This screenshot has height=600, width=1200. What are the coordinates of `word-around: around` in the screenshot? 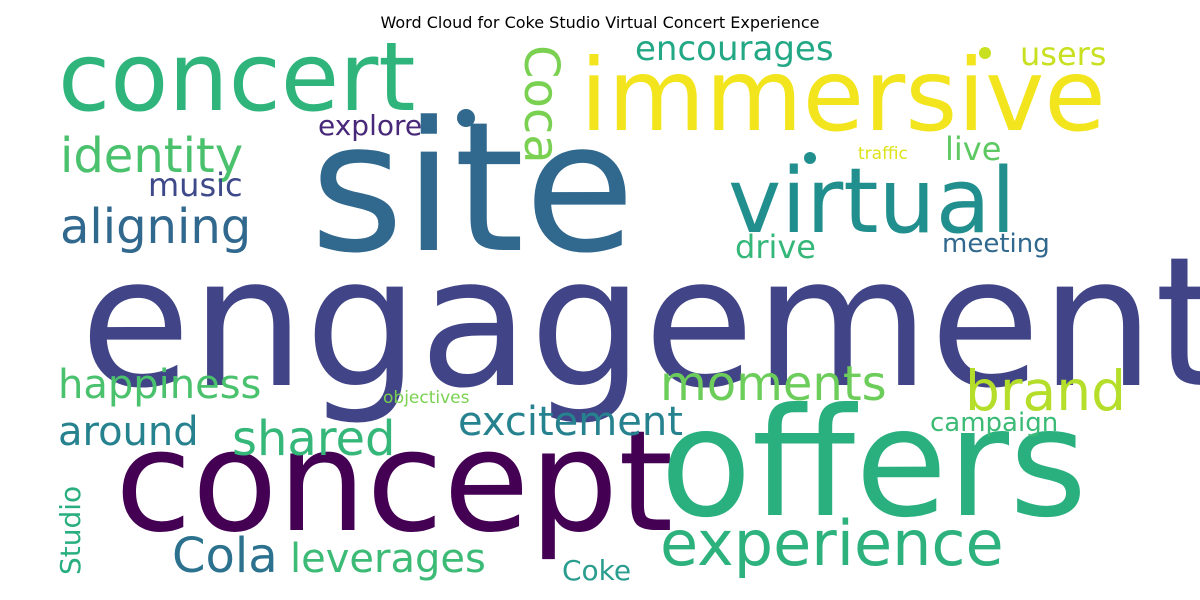 It's located at (128, 432).